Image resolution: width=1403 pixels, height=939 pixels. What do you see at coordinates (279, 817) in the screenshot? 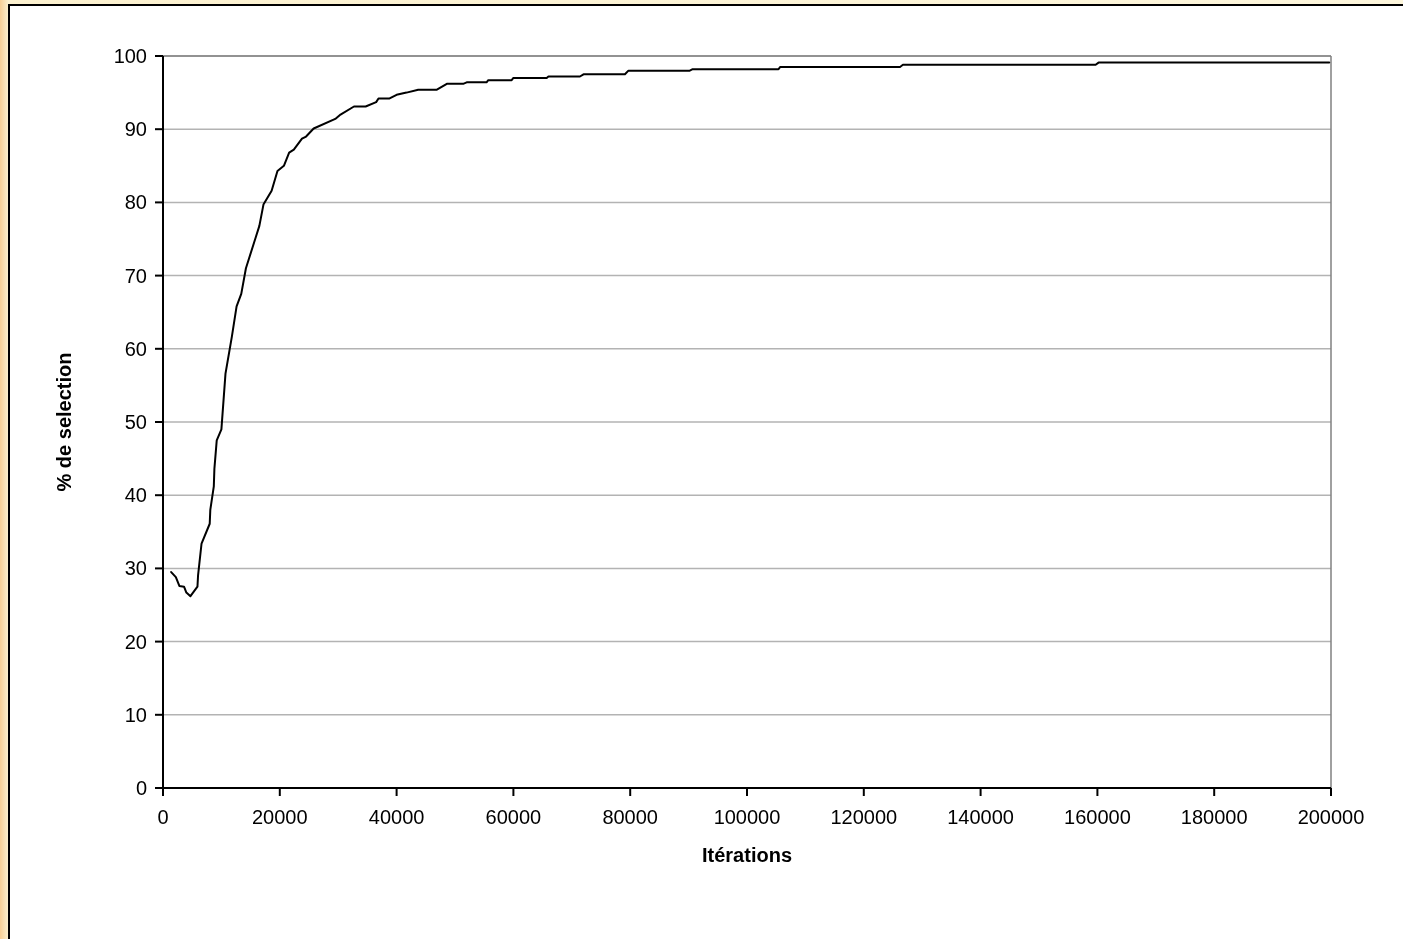
I see `x-tick-label: 20000` at bounding box center [279, 817].